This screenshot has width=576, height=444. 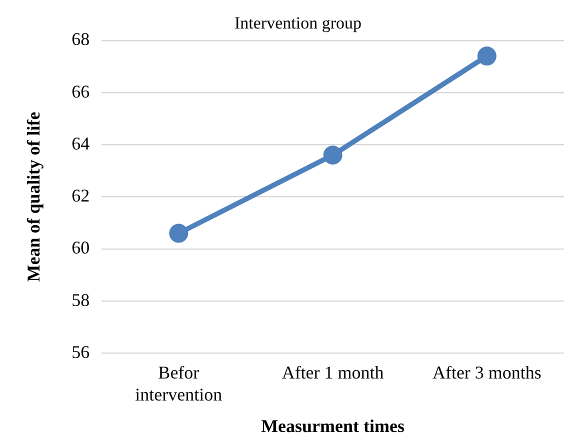 What do you see at coordinates (333, 372) in the screenshot?
I see `x-tick-label: After 1 month` at bounding box center [333, 372].